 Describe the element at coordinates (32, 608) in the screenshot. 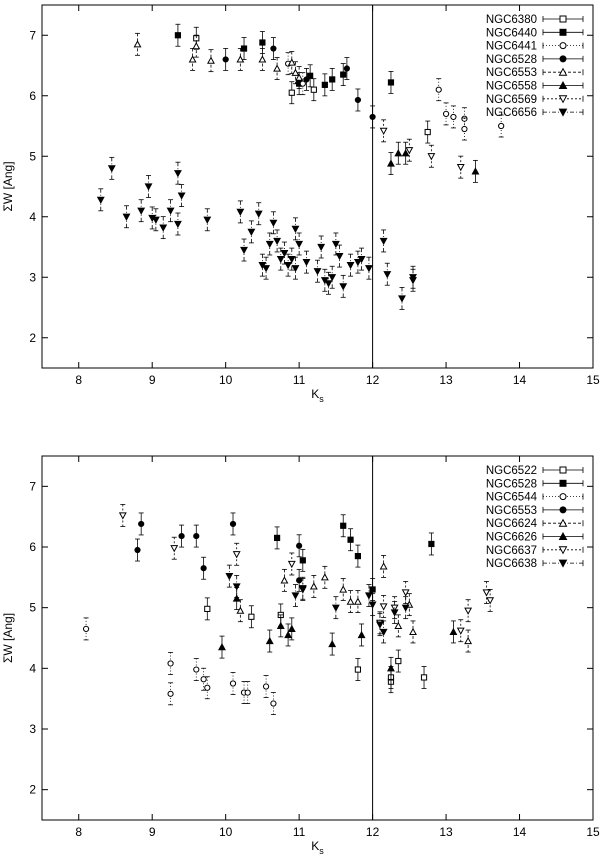

I see `y-tick-label: 5` at that location.